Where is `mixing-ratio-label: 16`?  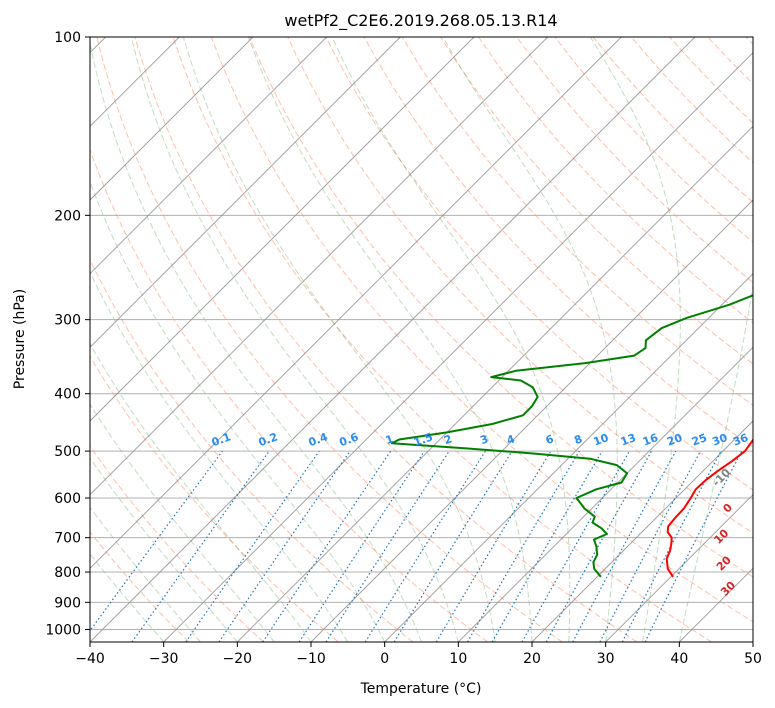 mixing-ratio-label: 16 is located at coordinates (650, 440).